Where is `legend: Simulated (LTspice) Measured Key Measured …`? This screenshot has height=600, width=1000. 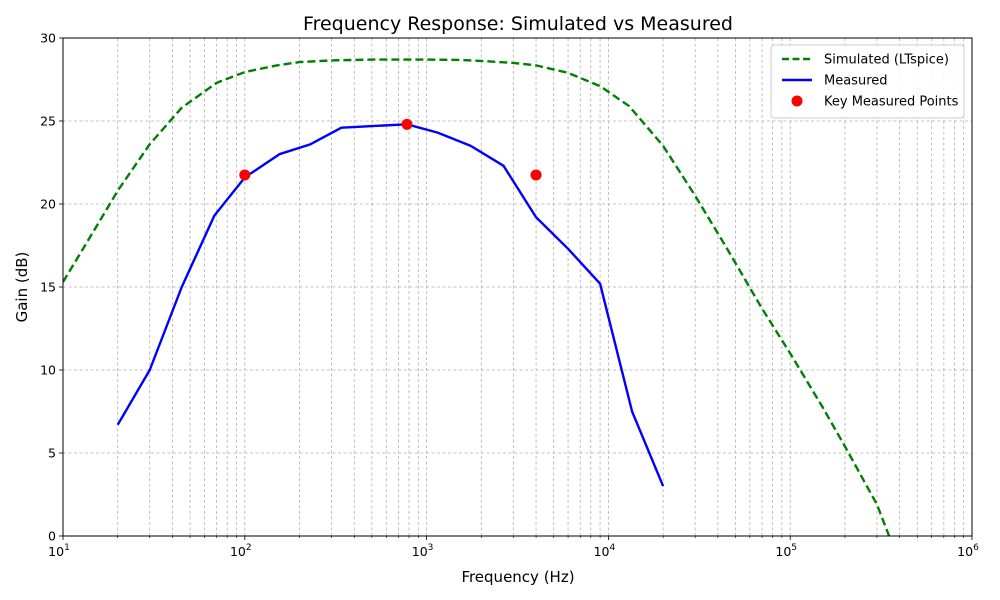 legend: Simulated (LTspice) Measured Key Measured … is located at coordinates (867, 81).